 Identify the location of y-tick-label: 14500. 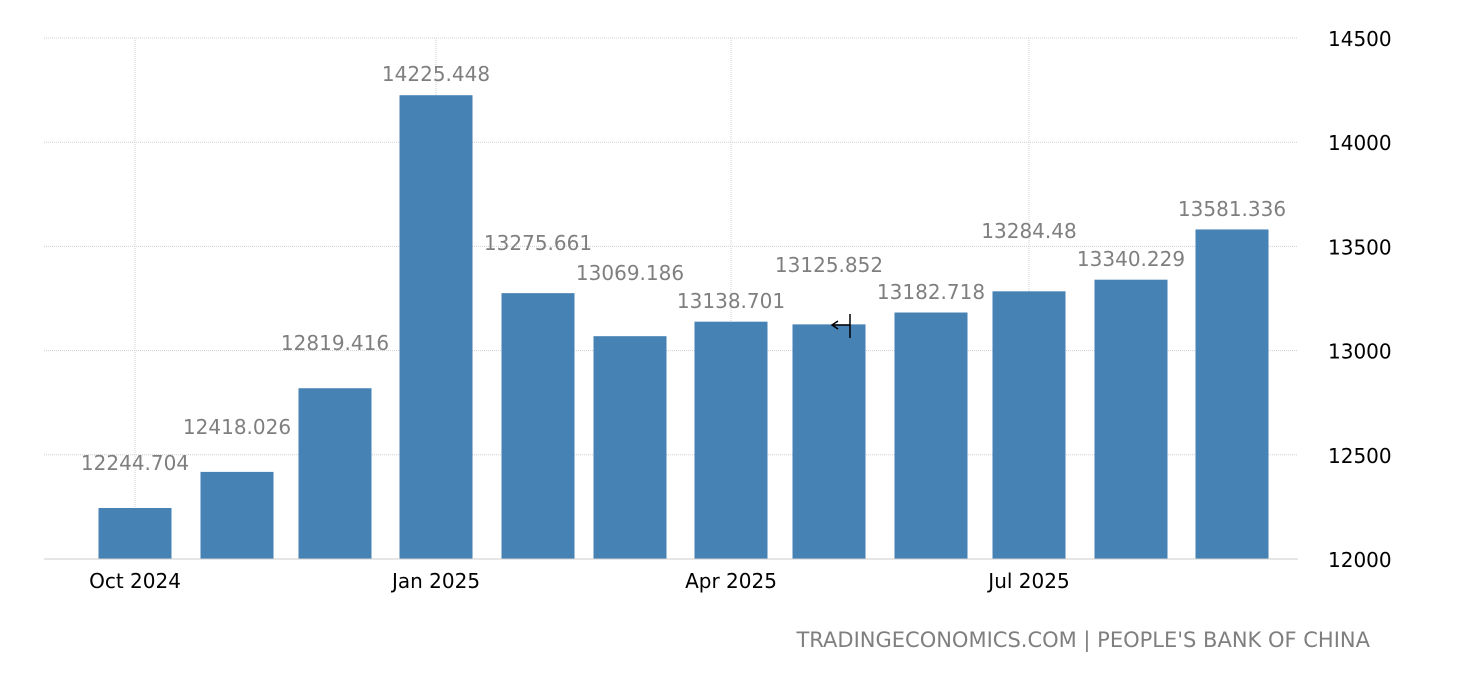
(1360, 39).